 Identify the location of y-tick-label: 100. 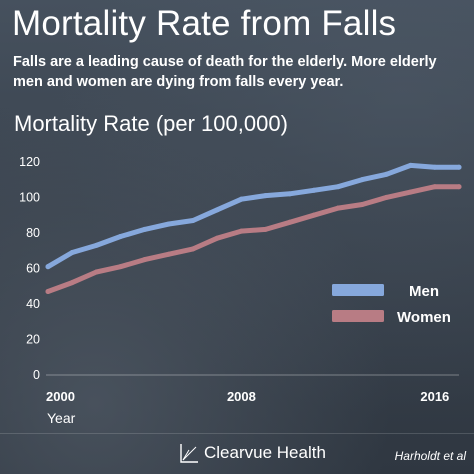
(29, 197).